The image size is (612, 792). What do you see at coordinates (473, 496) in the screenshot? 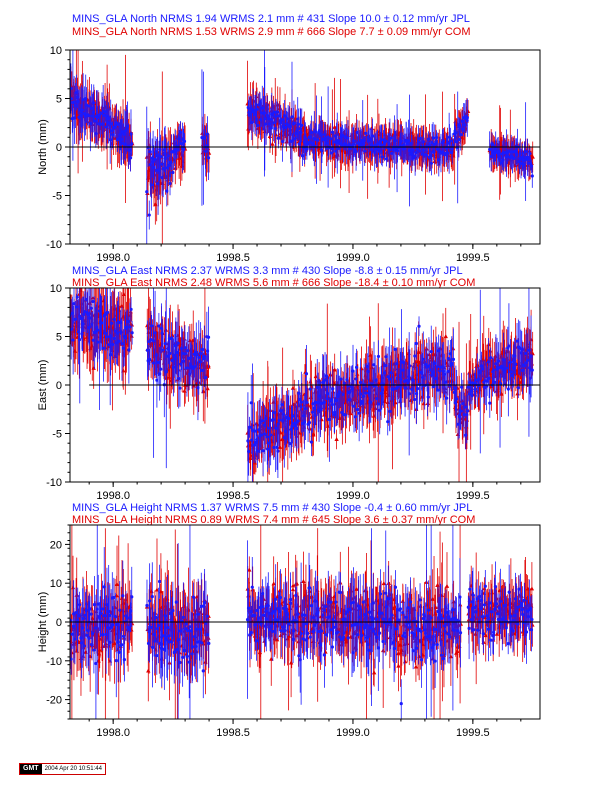
I see `x-tick-label: 1999.5` at bounding box center [473, 496].